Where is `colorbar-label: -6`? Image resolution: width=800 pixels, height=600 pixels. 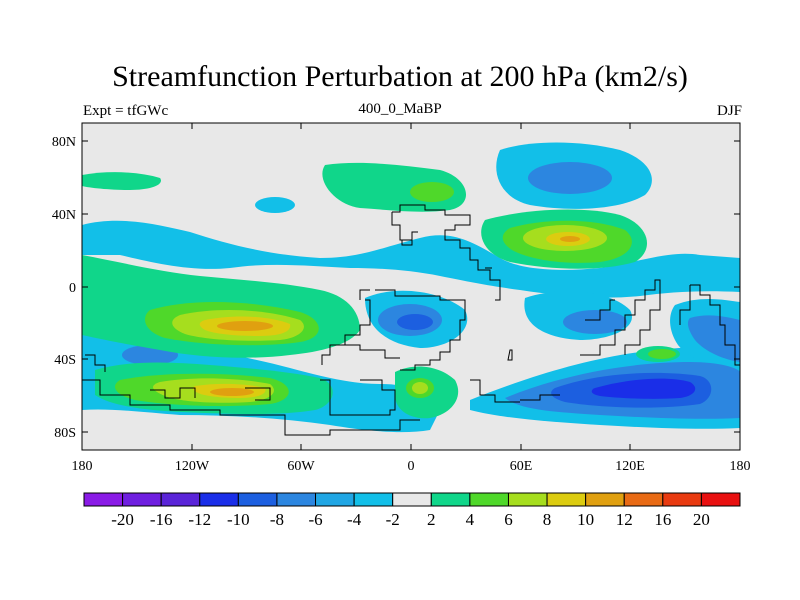 colorbar-label: -6 is located at coordinates (315, 519).